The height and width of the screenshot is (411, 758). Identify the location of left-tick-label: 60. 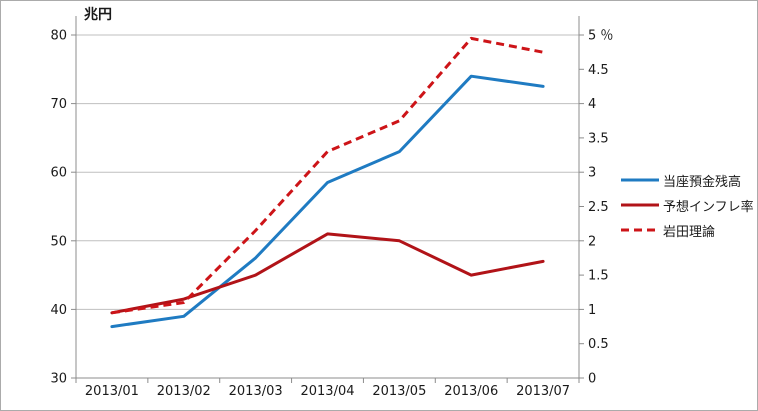
(58, 173).